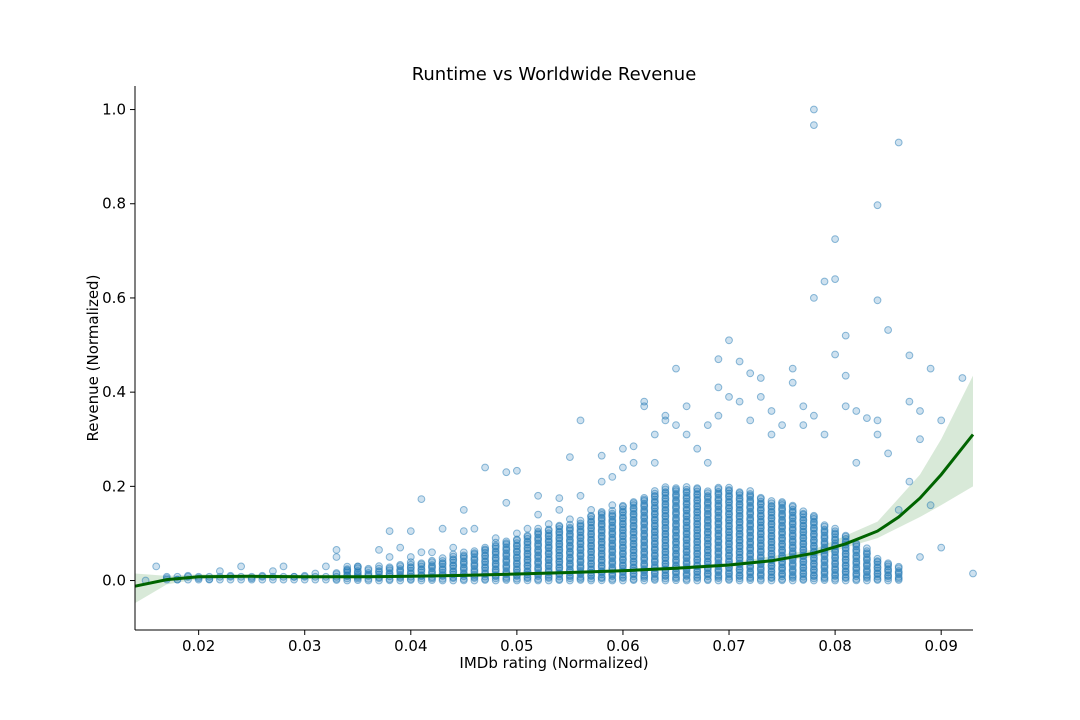 Image resolution: width=1080 pixels, height=720 pixels. Describe the element at coordinates (570, 642) in the screenshot. I see `x-ticks: 0.02 0.03 0.04 0.05 0.06 0.07 0.08 0.09` at that location.